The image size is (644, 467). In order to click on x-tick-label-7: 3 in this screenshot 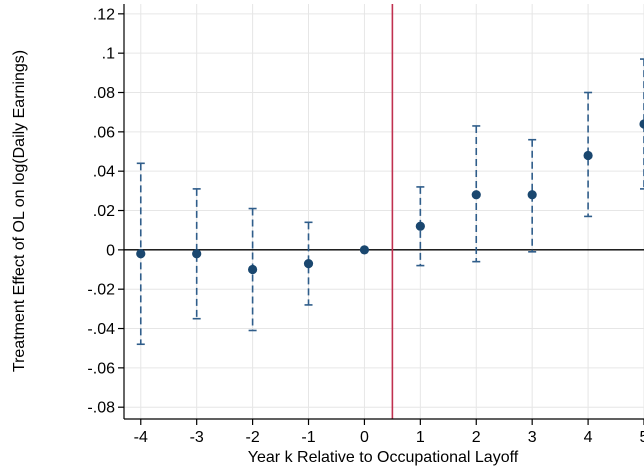, I will do `click(532, 437)`.